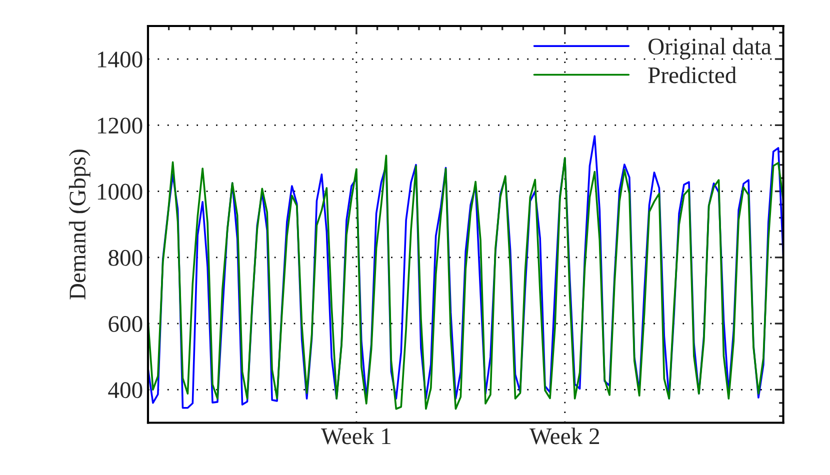 The height and width of the screenshot is (475, 830). Describe the element at coordinates (120, 192) in the screenshot. I see `y-tick-label: 1000` at that location.